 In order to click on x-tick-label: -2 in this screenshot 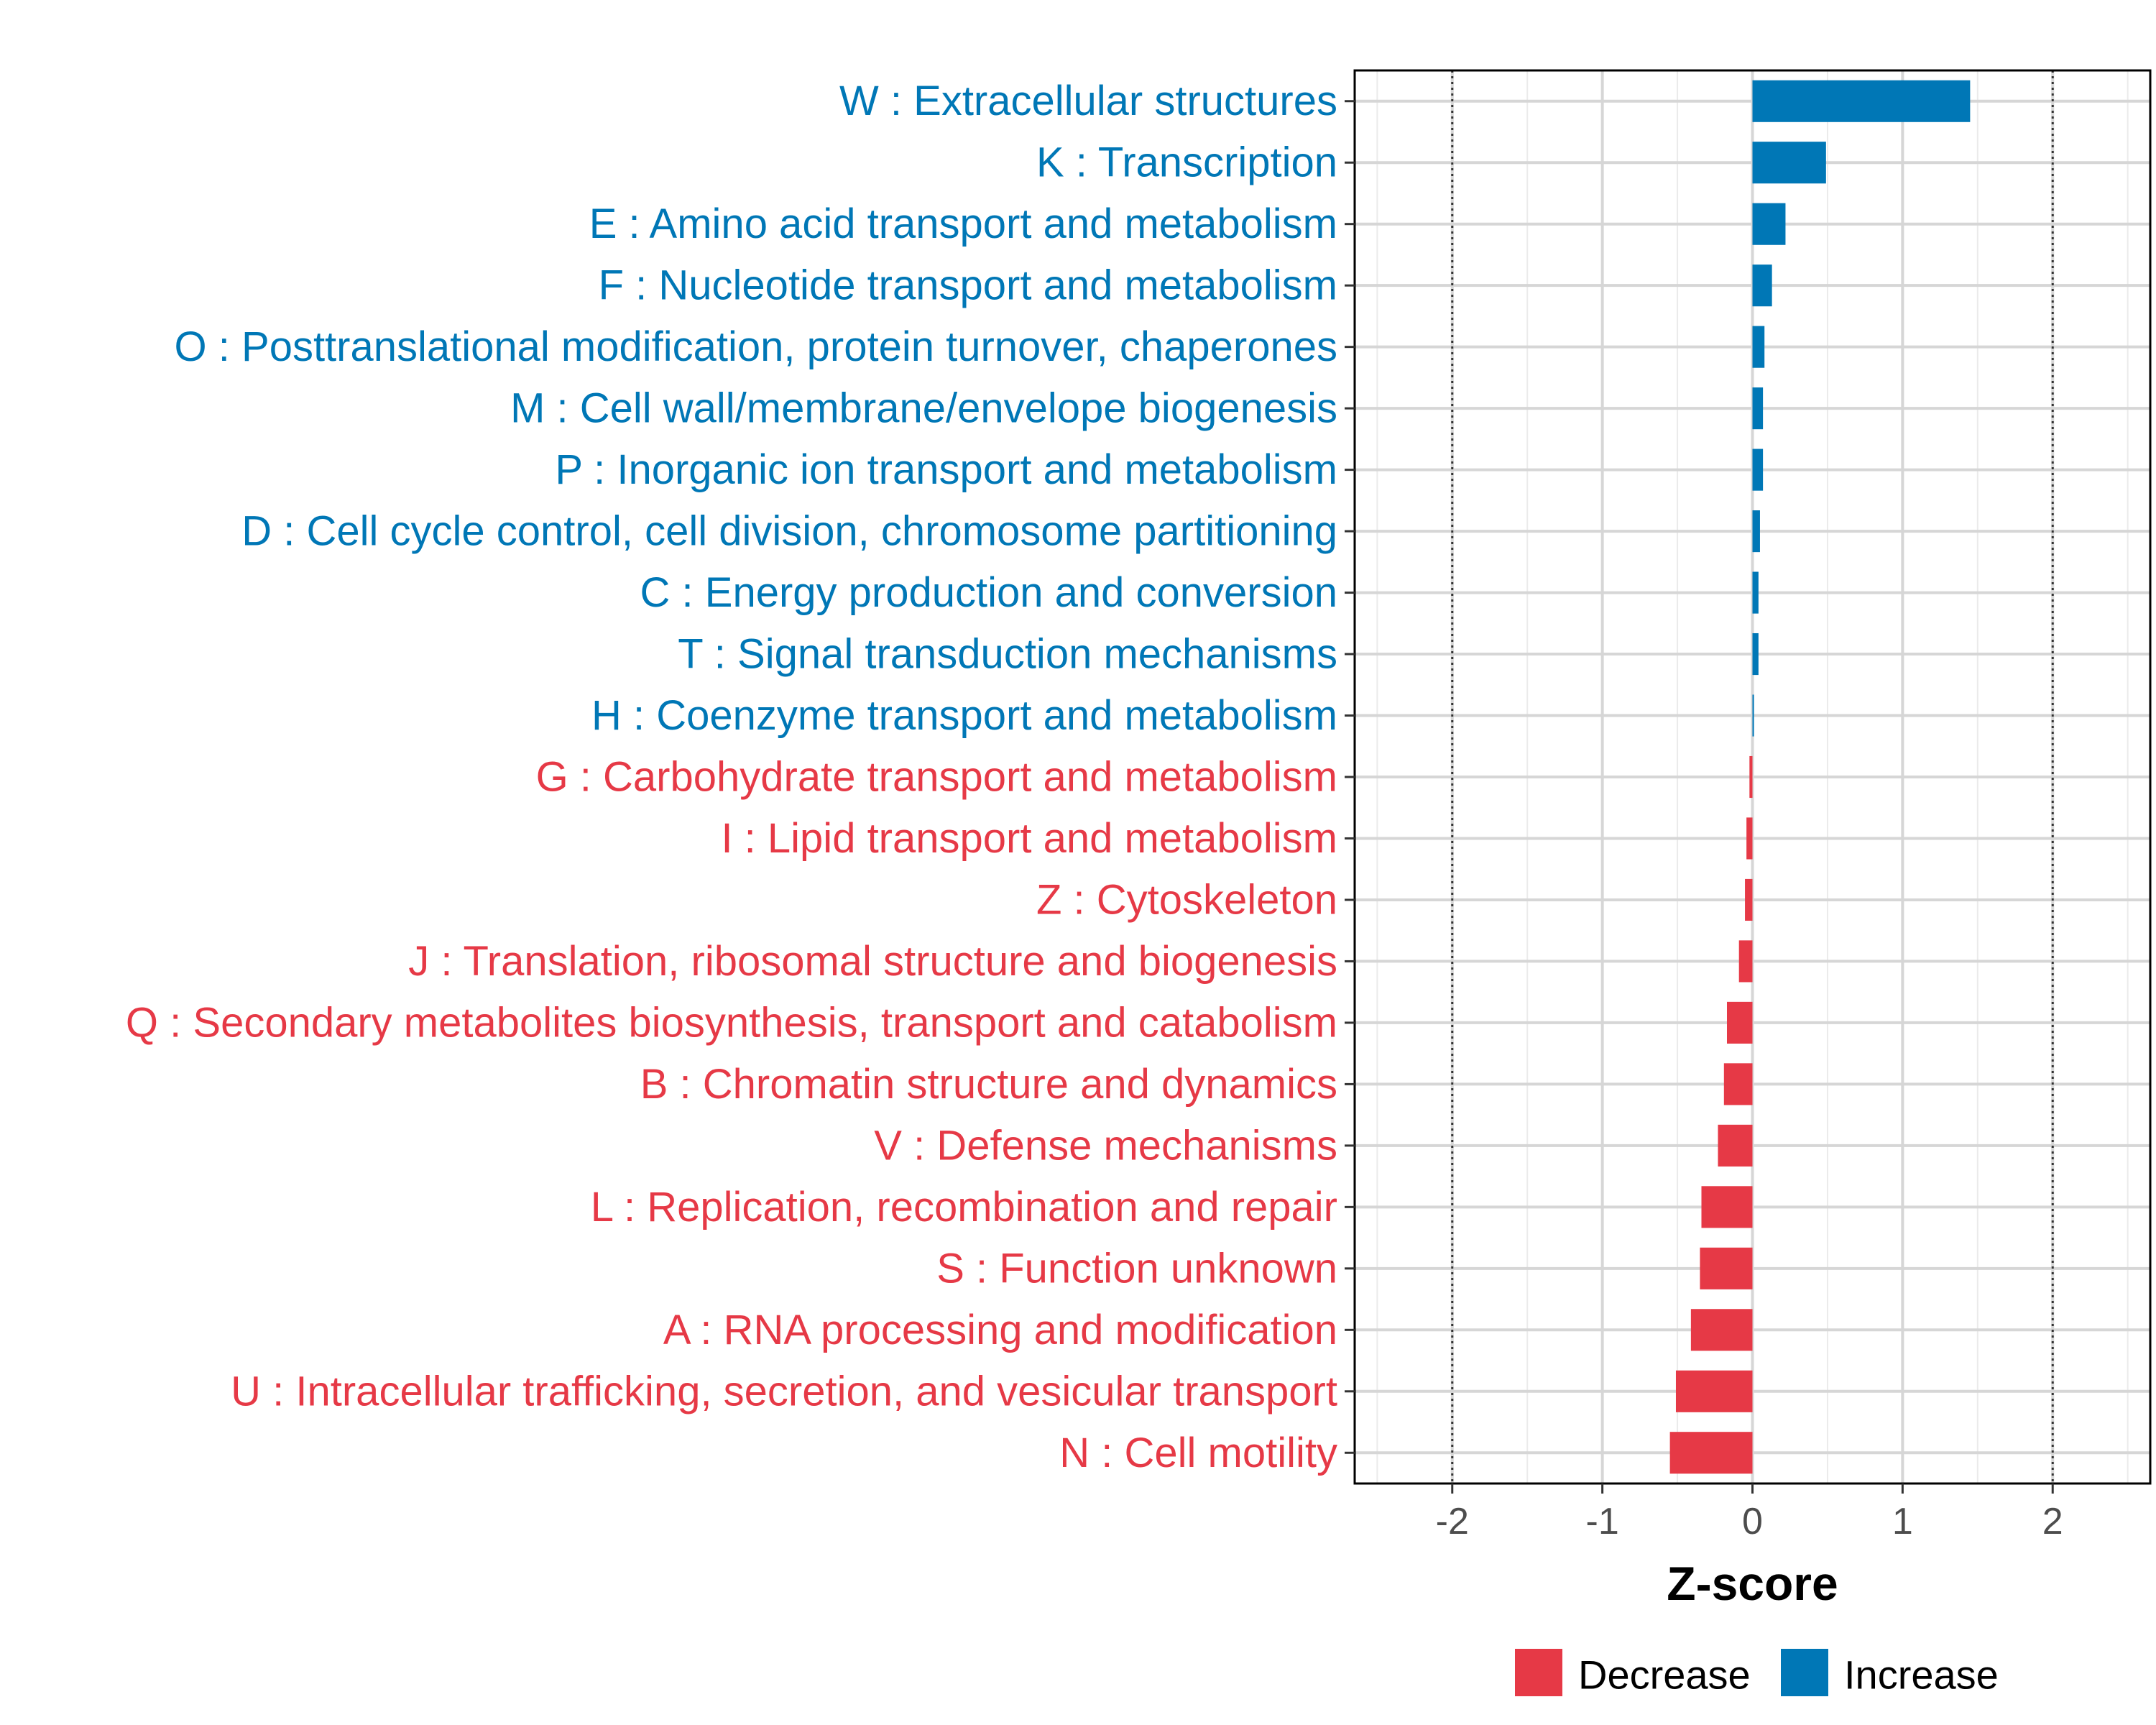, I will do `click(1452, 1521)`.